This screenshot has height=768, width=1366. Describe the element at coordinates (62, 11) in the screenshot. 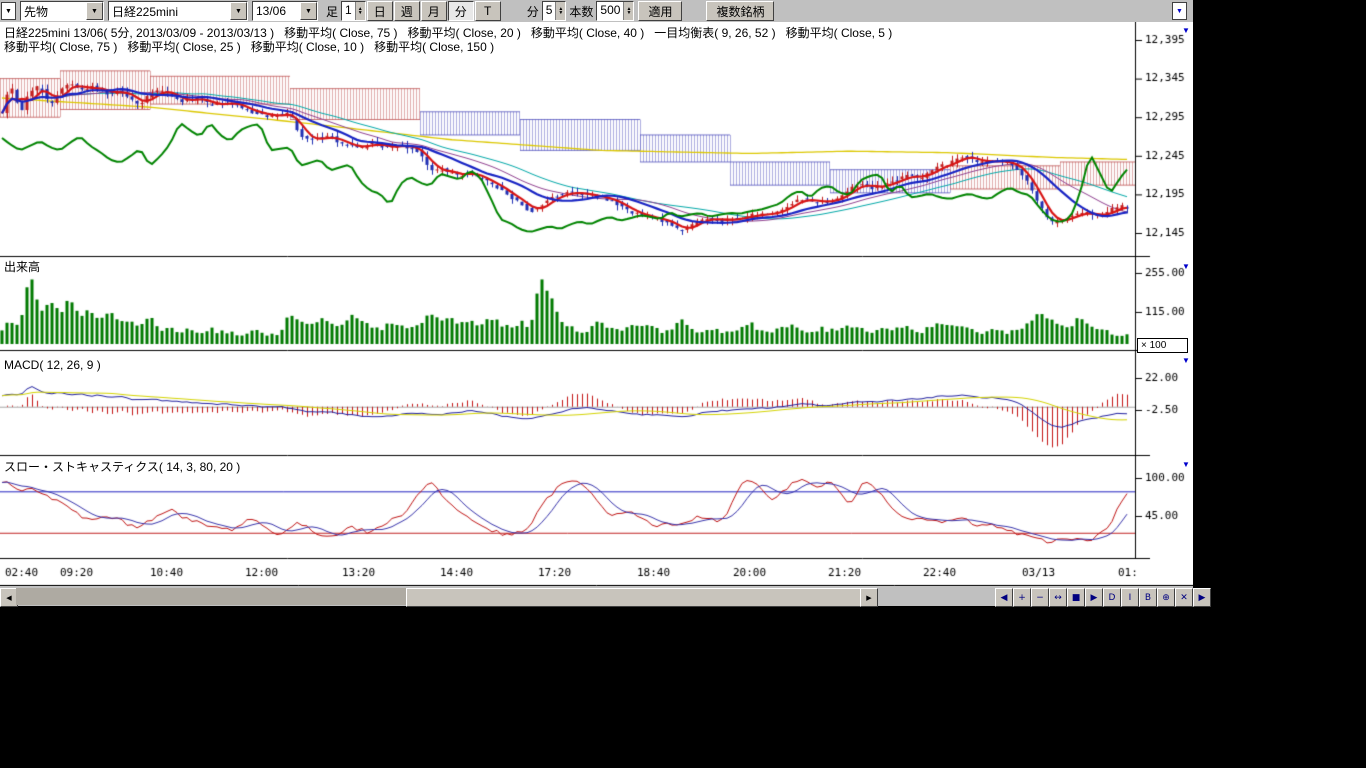

I see `market-select: 先物 ▼` at that location.